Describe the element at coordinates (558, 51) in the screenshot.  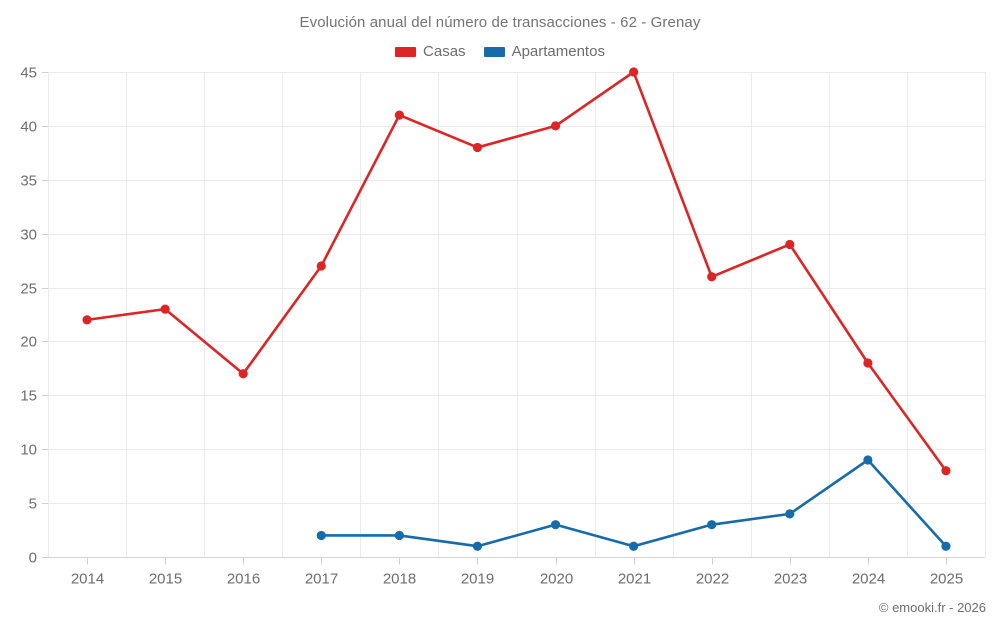
I see `legend-label-apartamentos: Apartamentos` at that location.